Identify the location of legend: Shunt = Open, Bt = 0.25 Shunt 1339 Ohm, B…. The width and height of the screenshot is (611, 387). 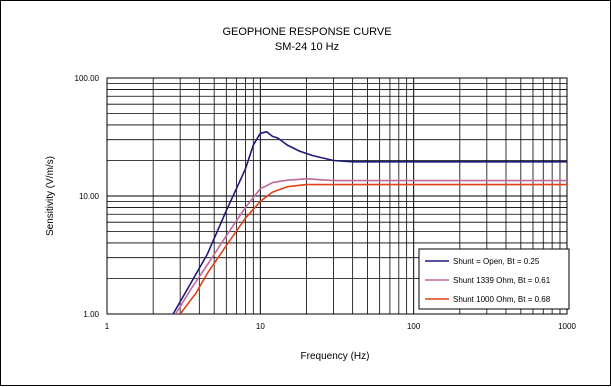
(494, 279).